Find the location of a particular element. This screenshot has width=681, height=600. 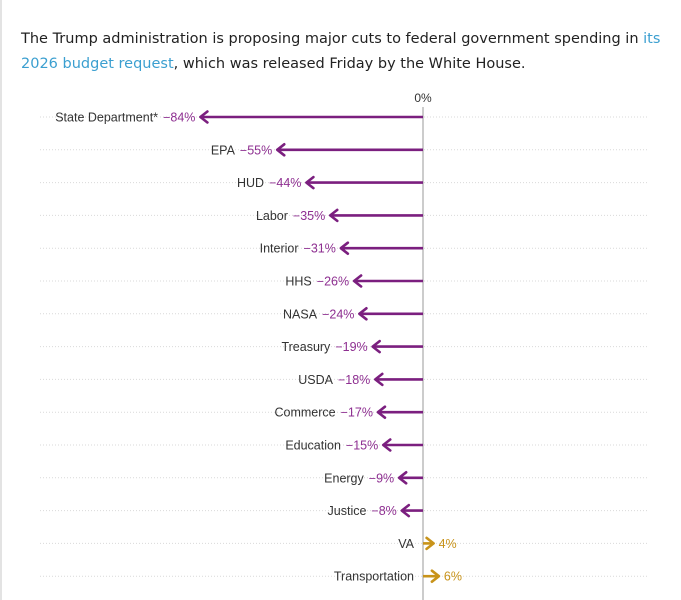

bar-row: −15% Education is located at coordinates (354, 445).